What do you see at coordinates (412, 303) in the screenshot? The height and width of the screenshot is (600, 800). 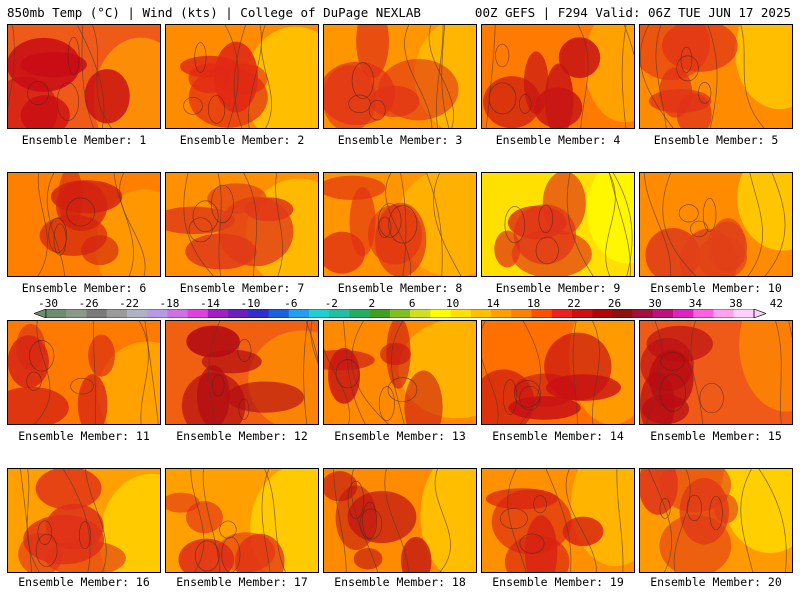 I see `colorbar-tick-label: 6` at bounding box center [412, 303].